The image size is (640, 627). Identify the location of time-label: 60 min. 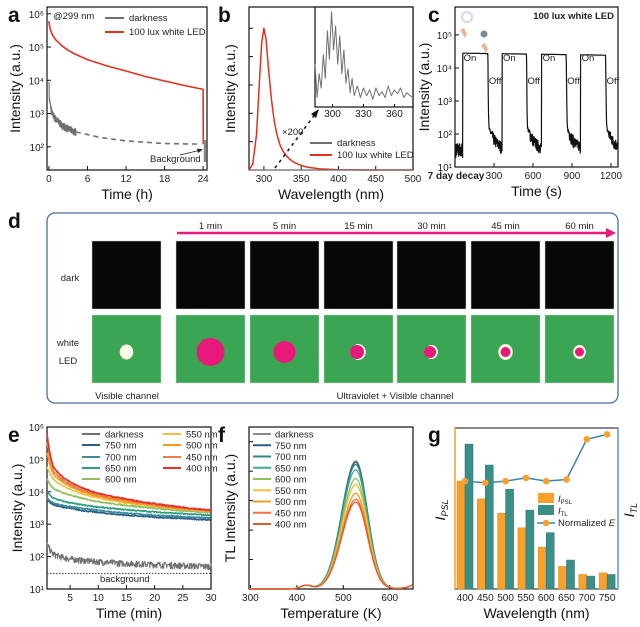
(579, 226).